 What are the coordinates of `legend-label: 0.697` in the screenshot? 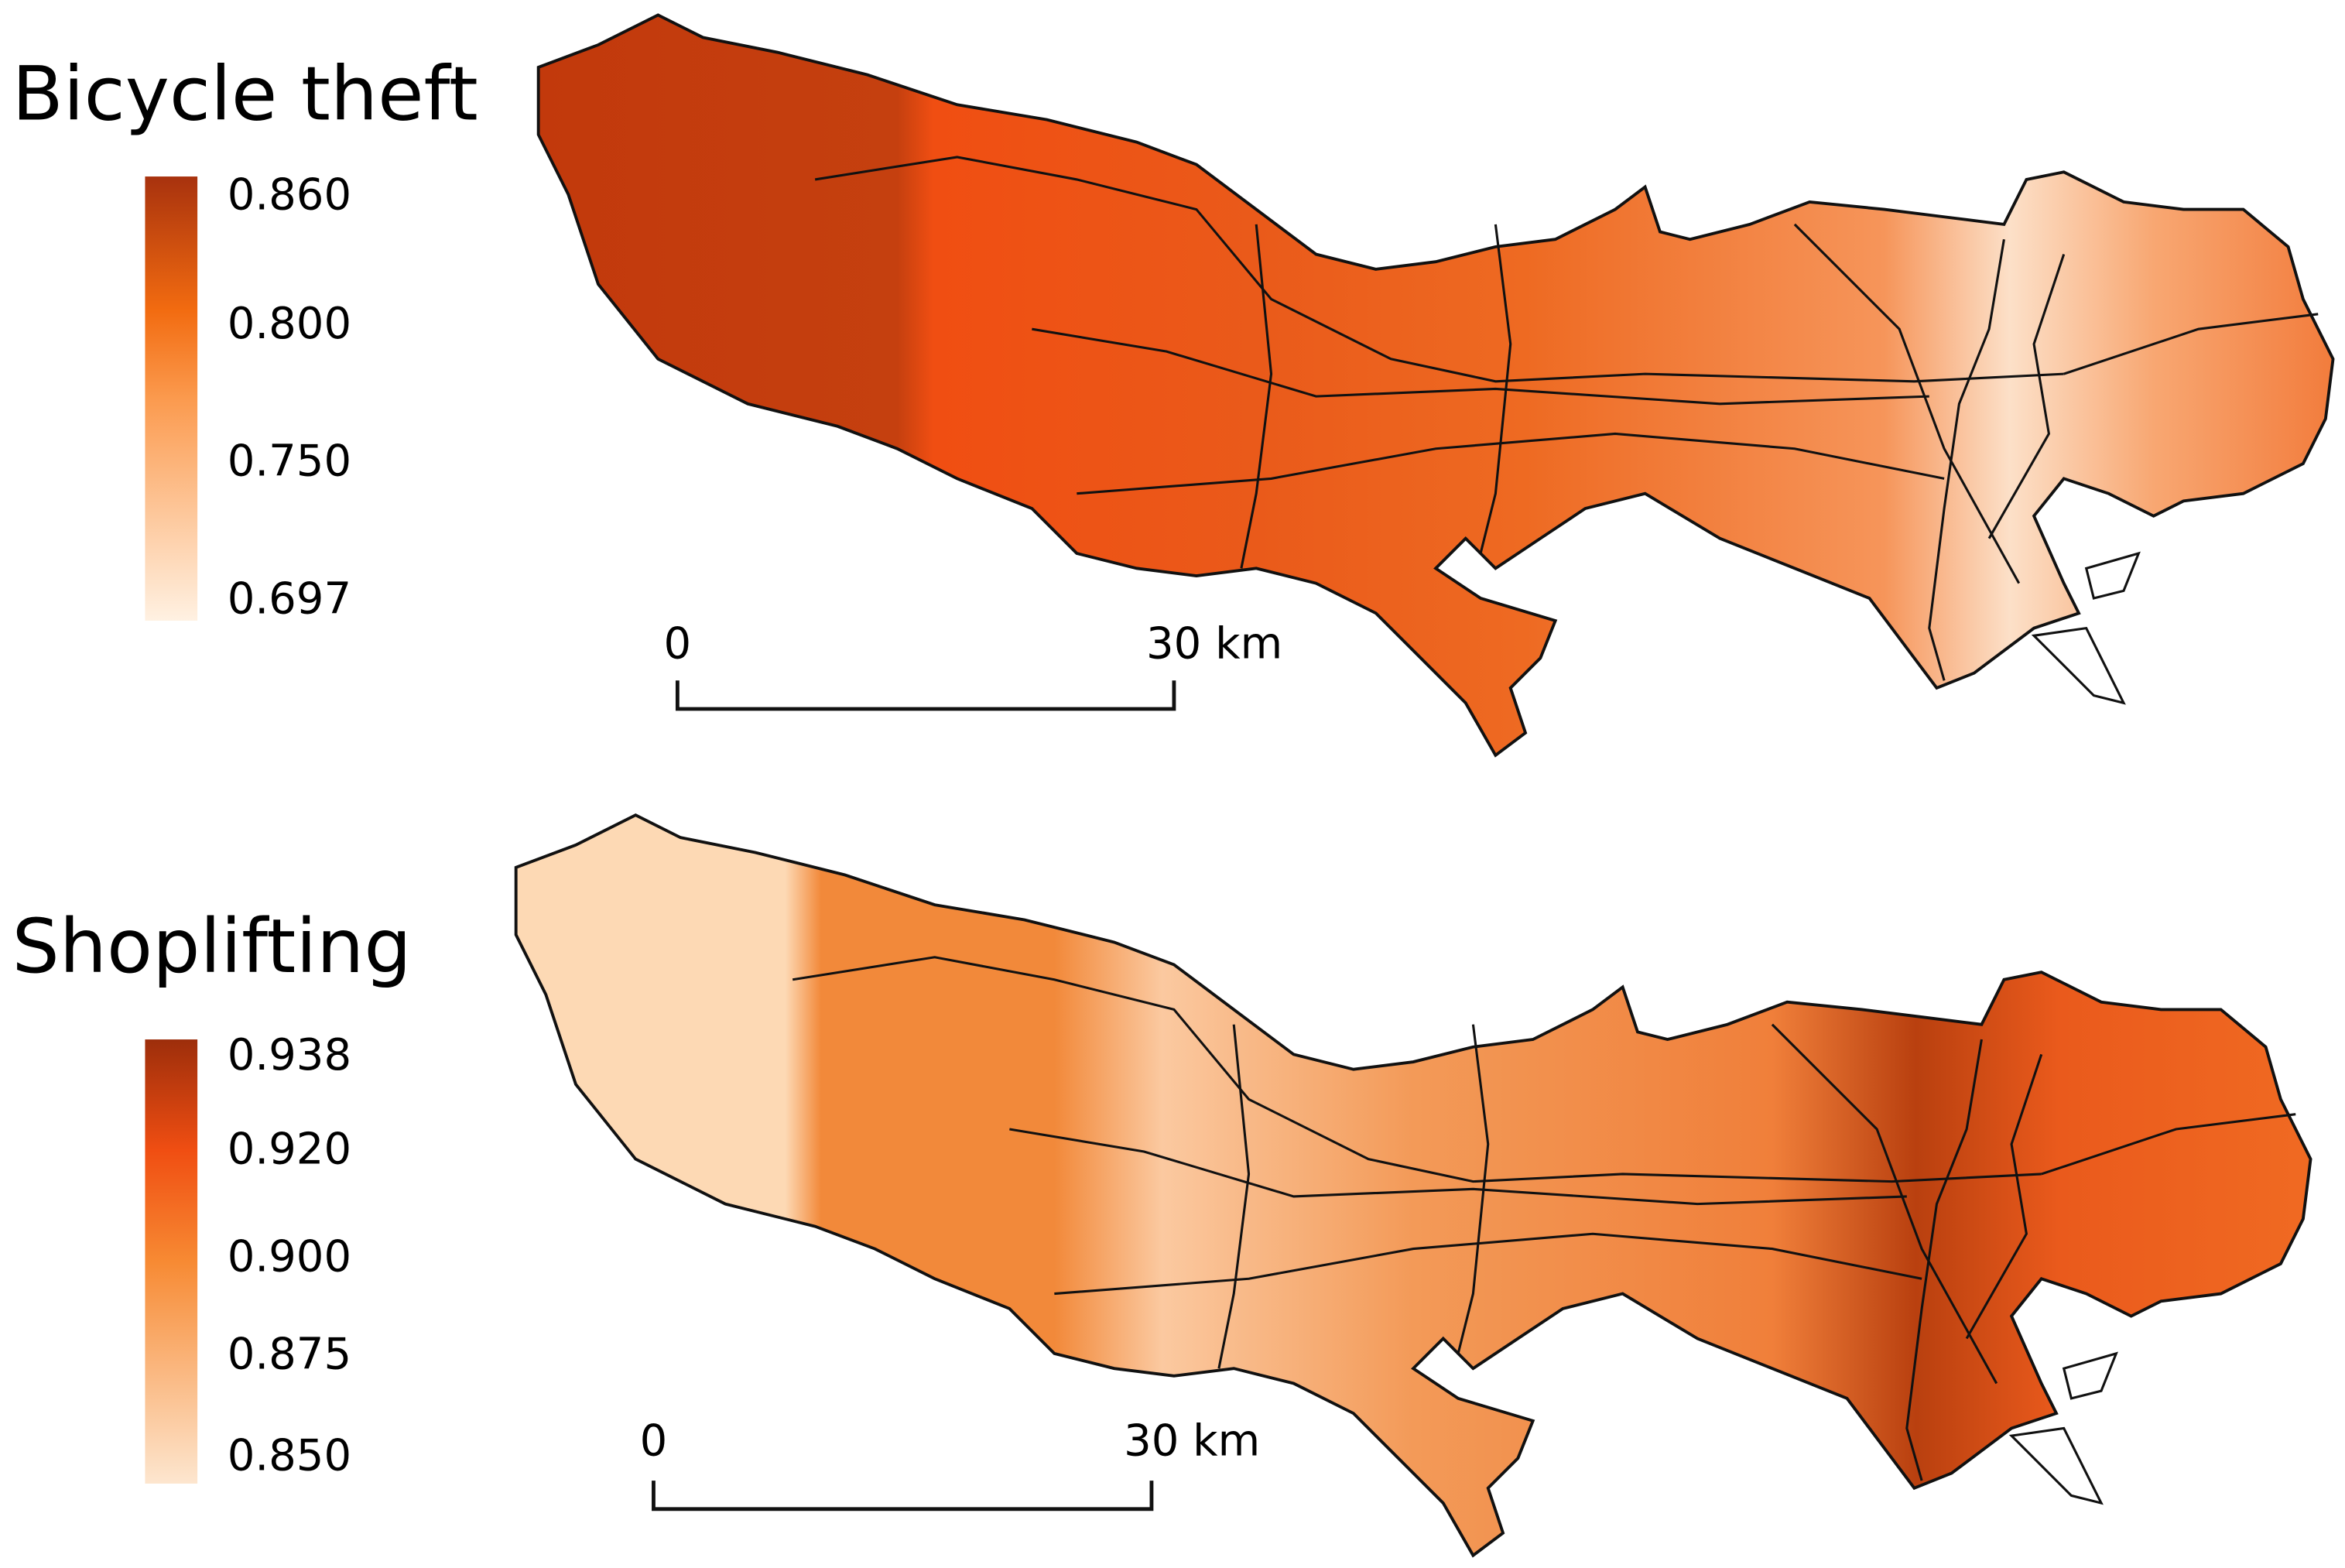 It's located at (289, 598).